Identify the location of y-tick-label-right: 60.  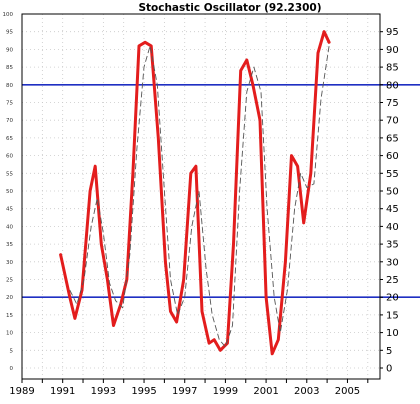
(392, 156).